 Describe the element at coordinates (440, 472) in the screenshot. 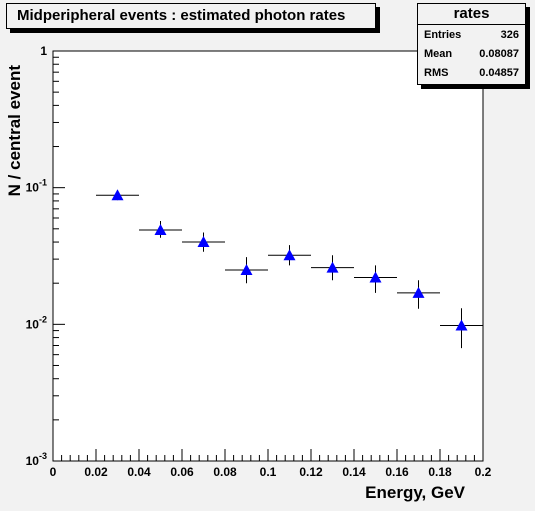

I see `x-tick-label: 0.18` at that location.